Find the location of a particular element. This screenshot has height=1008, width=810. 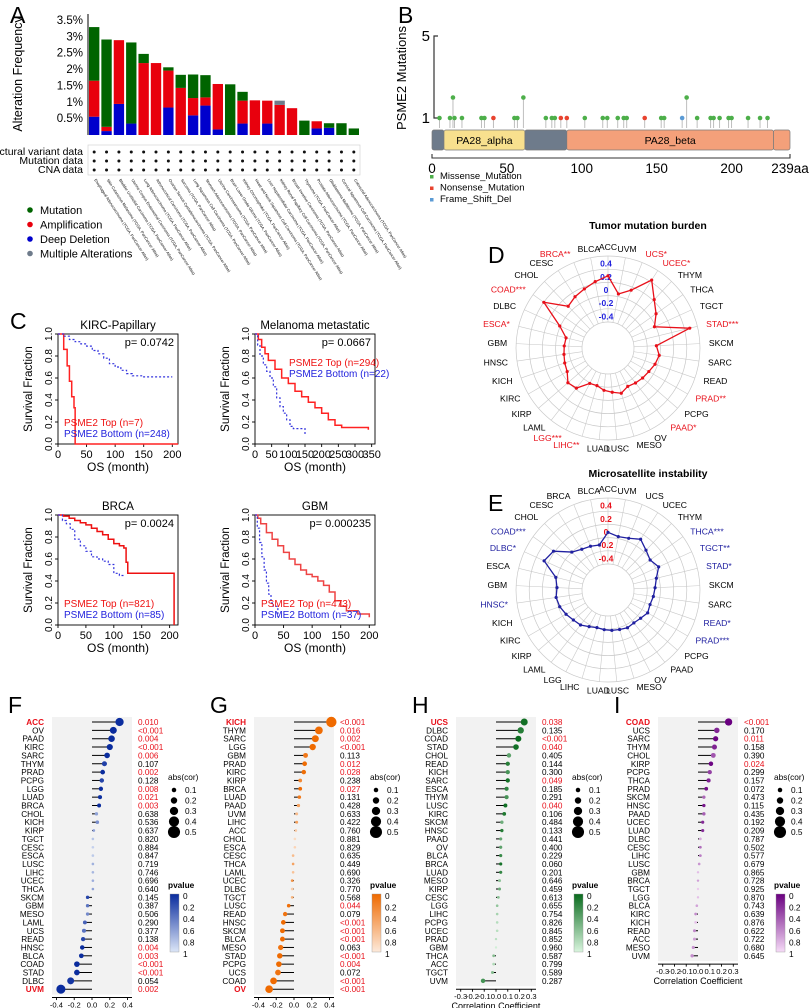

panel-a-legend-dot is located at coordinates (30, 210).